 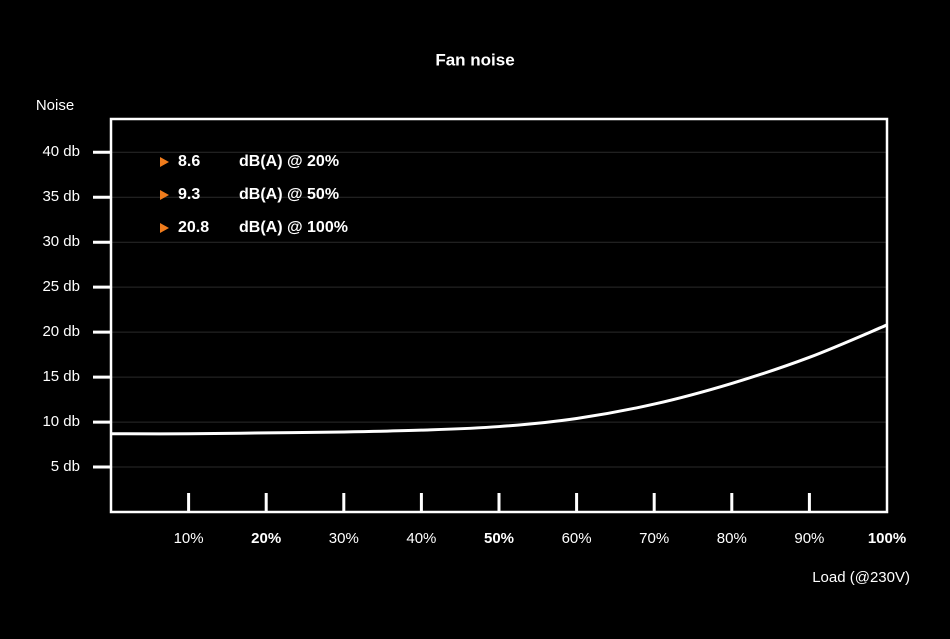 What do you see at coordinates (65, 466) in the screenshot?
I see `y-tick-label: 5 db` at bounding box center [65, 466].